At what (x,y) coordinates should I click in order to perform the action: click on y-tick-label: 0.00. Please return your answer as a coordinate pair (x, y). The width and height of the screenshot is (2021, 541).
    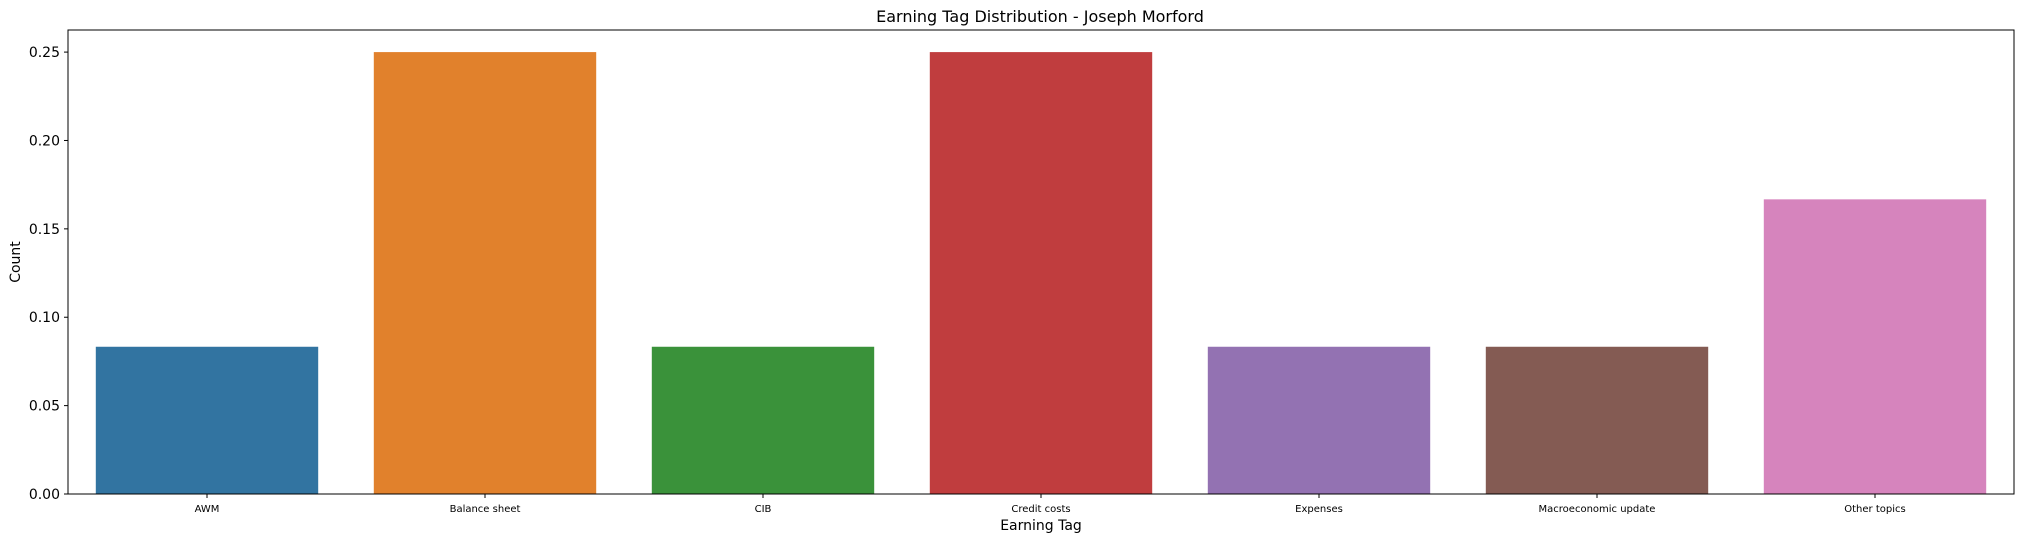
    Looking at the image, I should click on (44, 495).